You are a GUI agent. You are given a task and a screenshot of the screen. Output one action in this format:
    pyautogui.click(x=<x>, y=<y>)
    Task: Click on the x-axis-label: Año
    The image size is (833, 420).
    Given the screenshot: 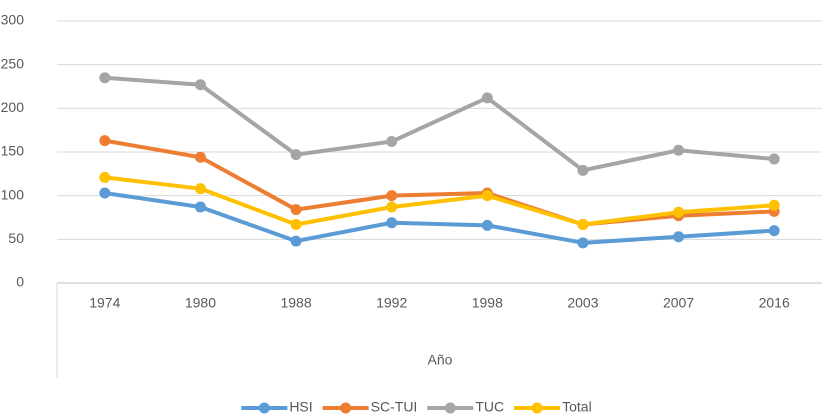 What is the action you would take?
    pyautogui.click(x=440, y=360)
    